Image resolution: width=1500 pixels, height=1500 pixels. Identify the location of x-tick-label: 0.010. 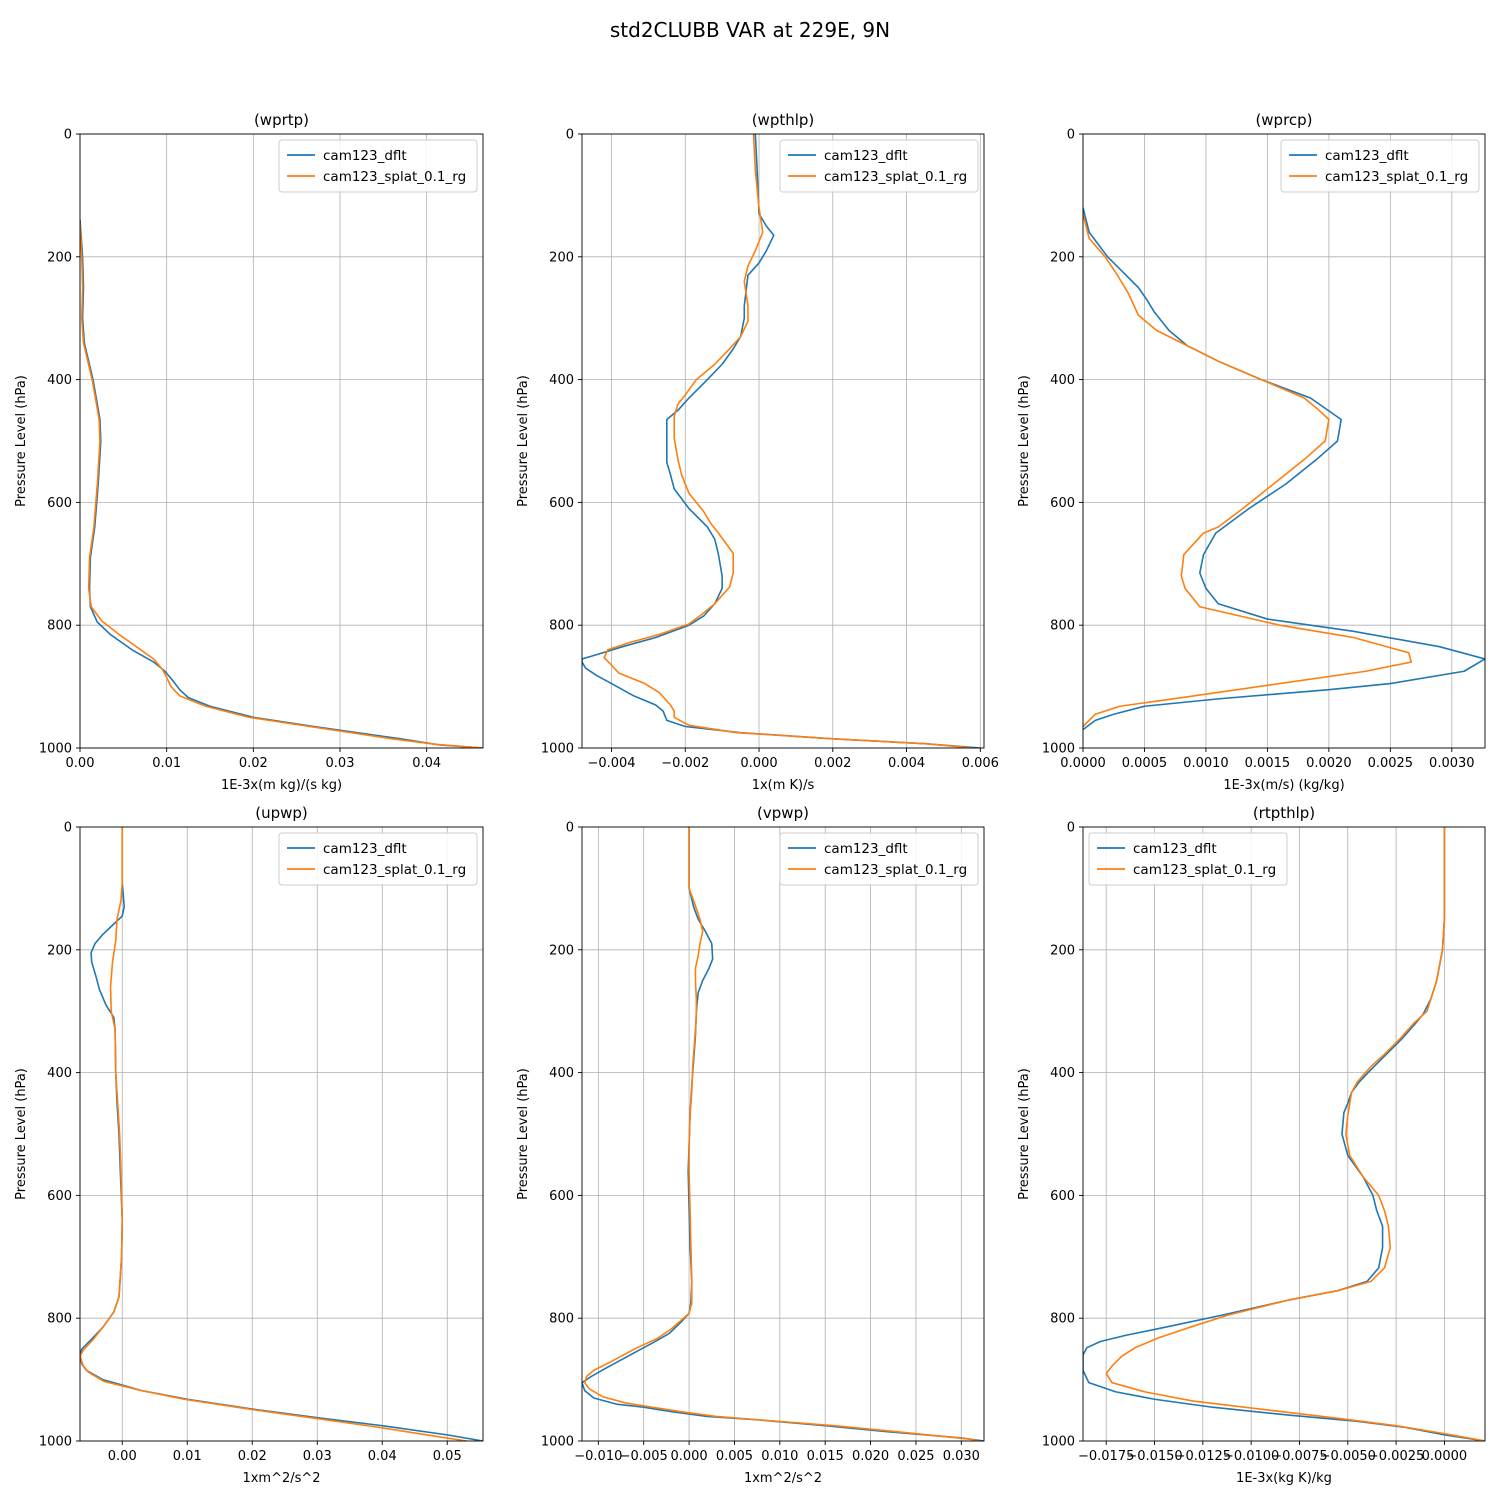
(779, 1456).